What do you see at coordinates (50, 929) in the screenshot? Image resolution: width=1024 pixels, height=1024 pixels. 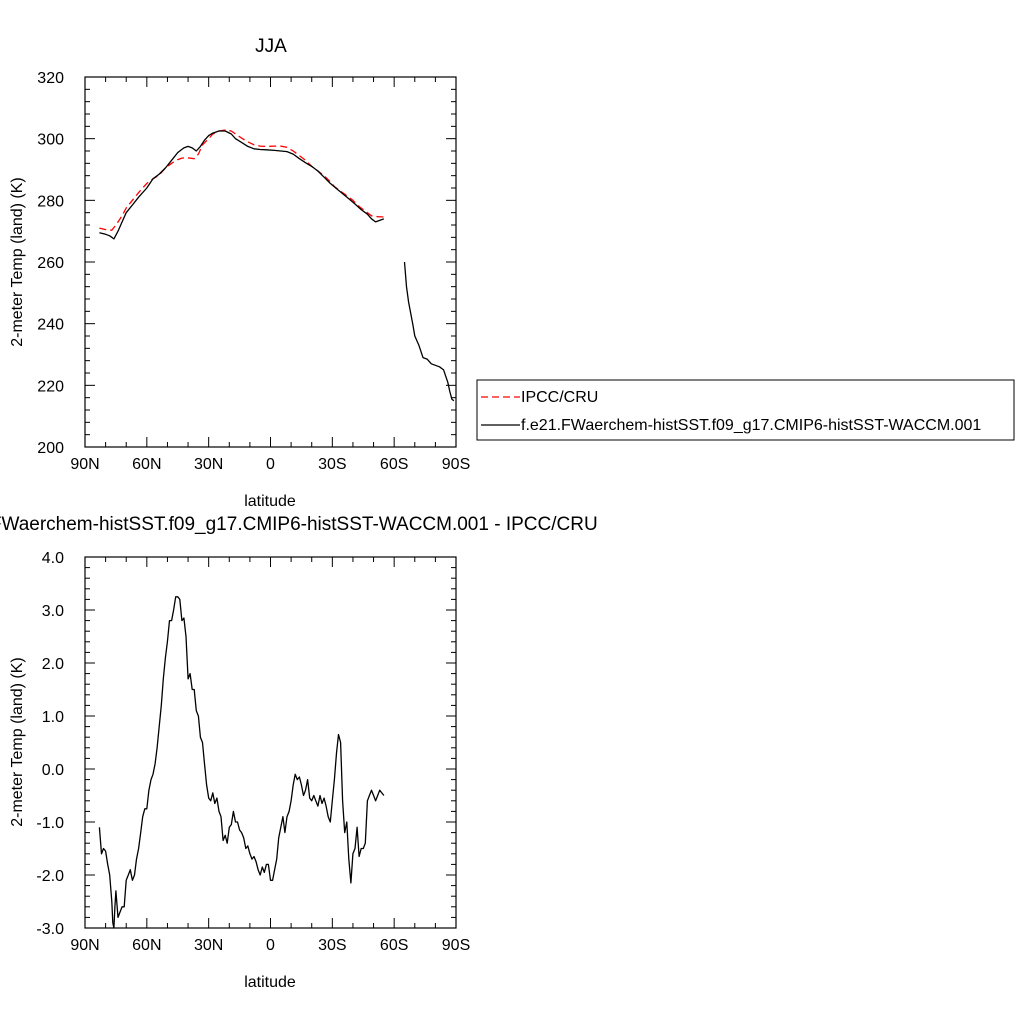 I see `y-tick-label: -3.0` at bounding box center [50, 929].